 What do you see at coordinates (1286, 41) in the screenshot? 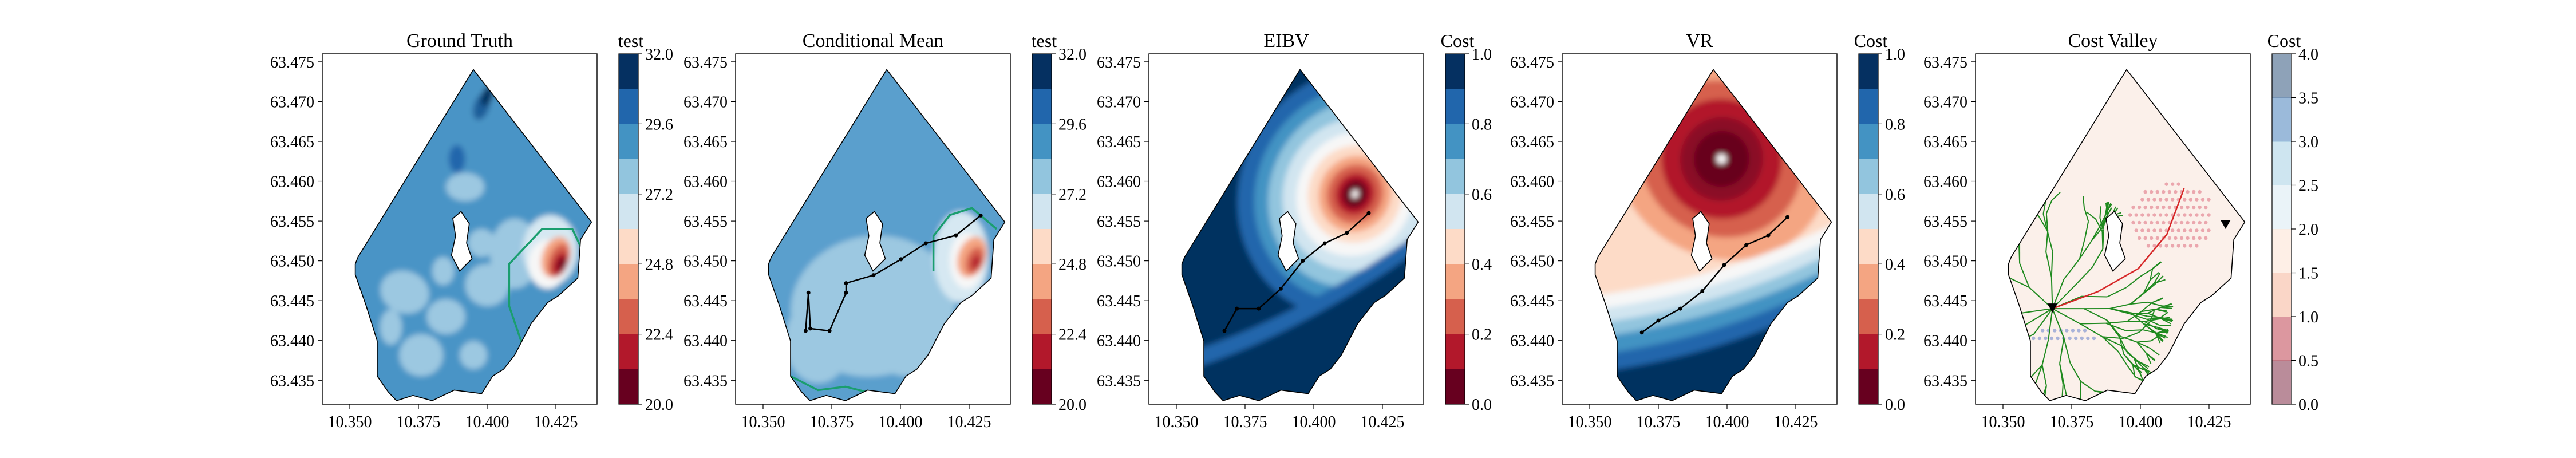
I see `panel-title: EIBV` at bounding box center [1286, 41].